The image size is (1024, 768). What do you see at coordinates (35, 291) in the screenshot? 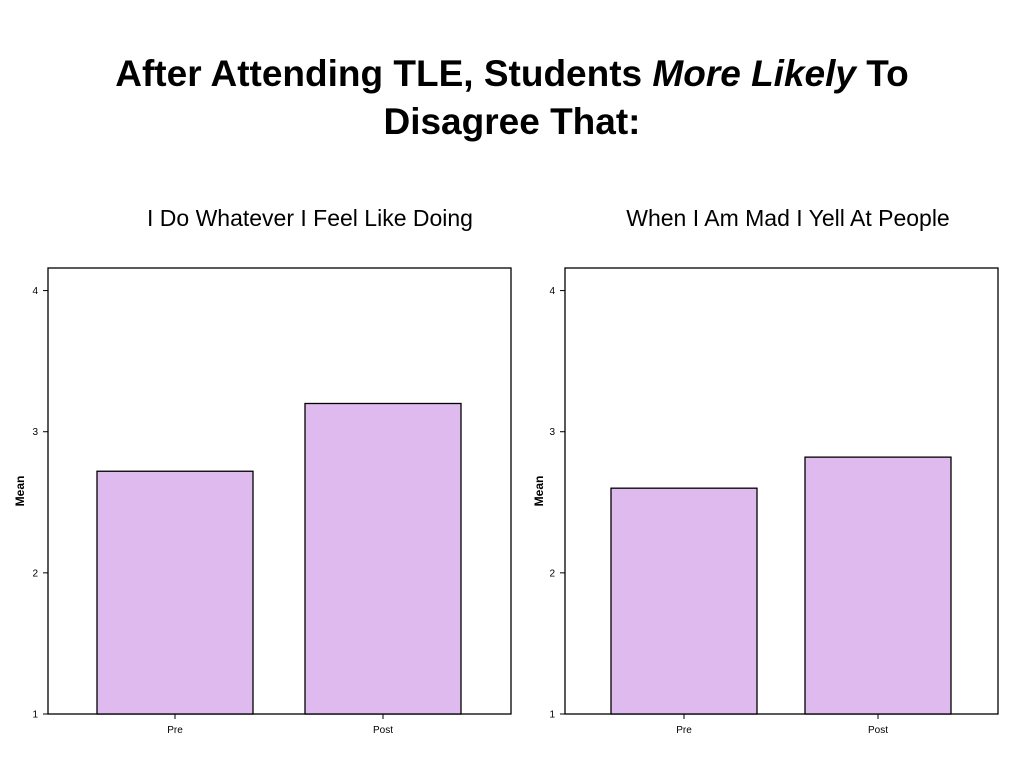
I see `y-tick-label-left-4: 4` at bounding box center [35, 291].